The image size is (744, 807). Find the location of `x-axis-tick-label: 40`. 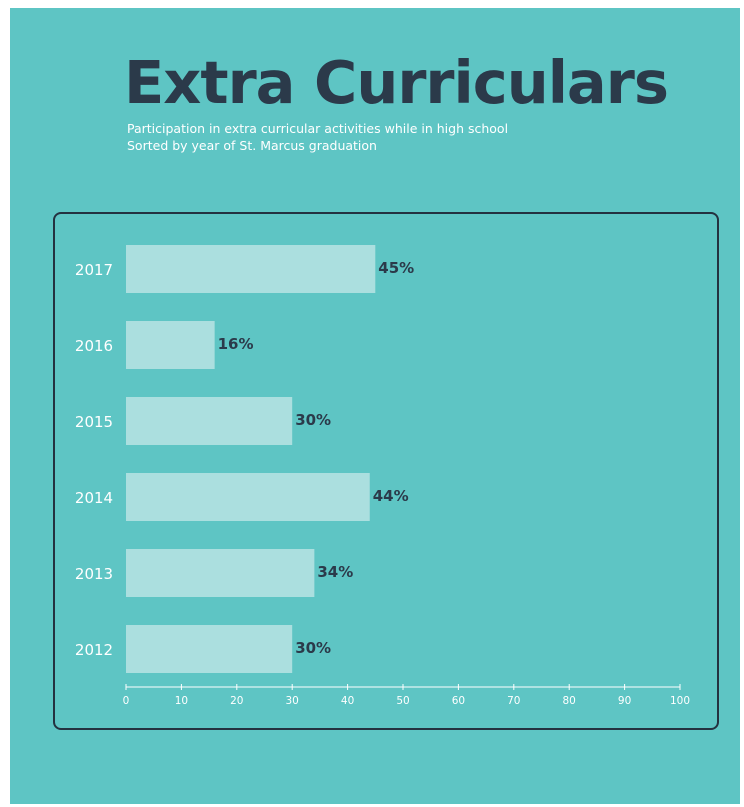

x-axis-tick-label: 40 is located at coordinates (347, 701).